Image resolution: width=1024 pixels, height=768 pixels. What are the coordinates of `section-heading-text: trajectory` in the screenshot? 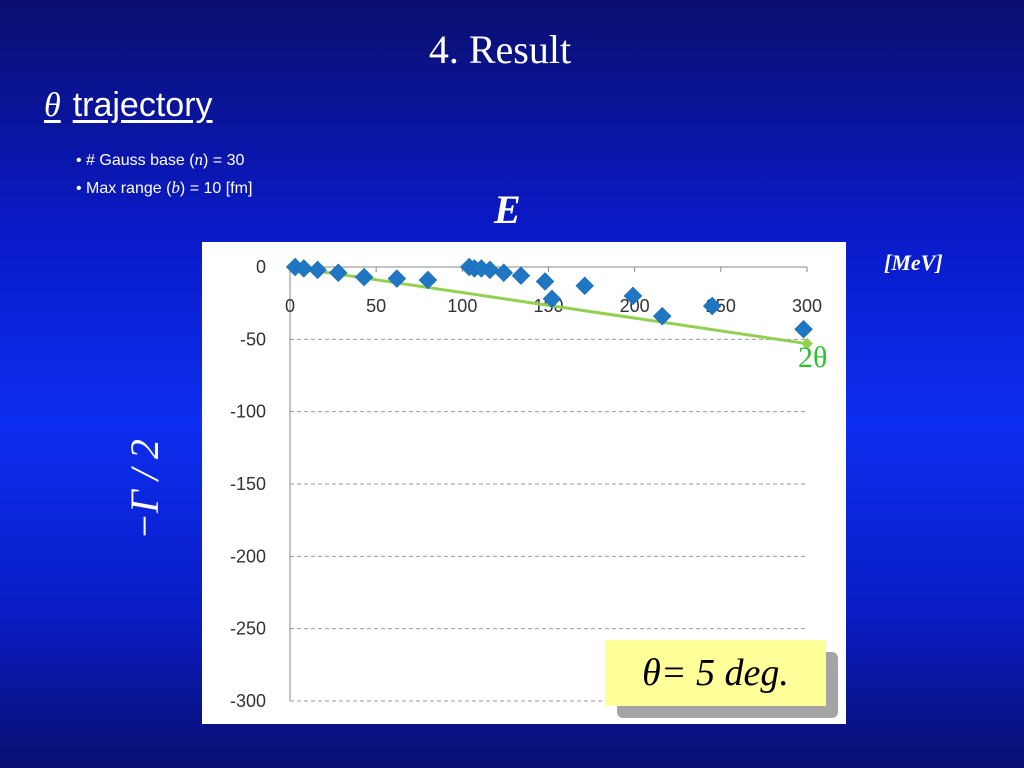 It's located at (142, 105).